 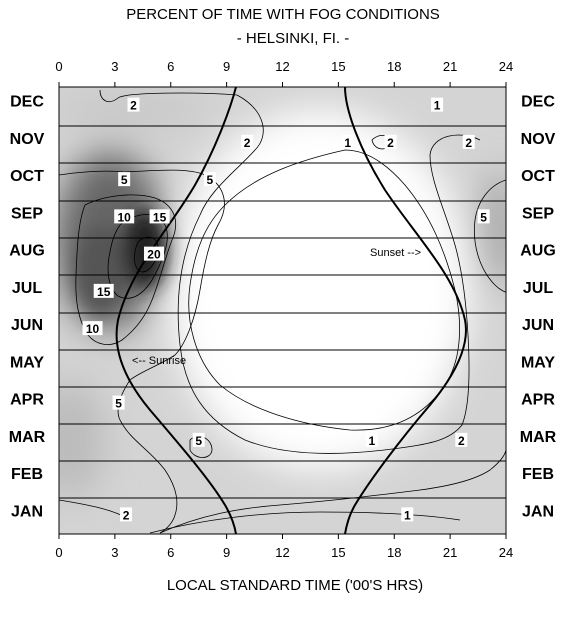 I want to click on top-tick-label: 12, so click(x=282, y=66).